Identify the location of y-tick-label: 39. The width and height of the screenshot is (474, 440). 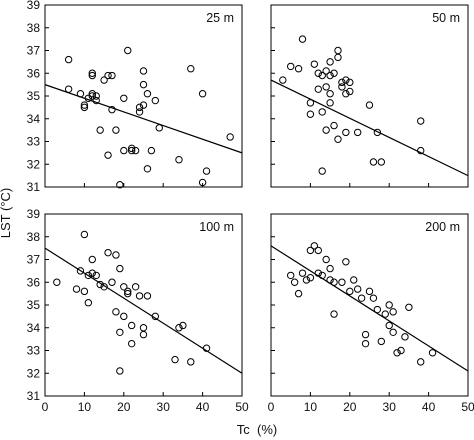
(34, 214).